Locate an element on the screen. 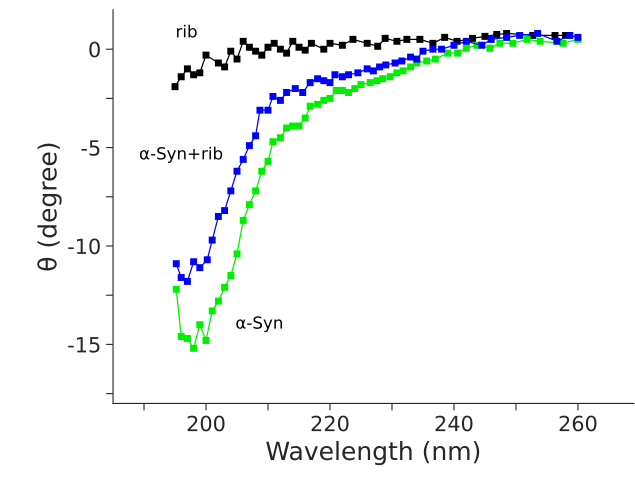  x-tick-label: 200 is located at coordinates (206, 424).